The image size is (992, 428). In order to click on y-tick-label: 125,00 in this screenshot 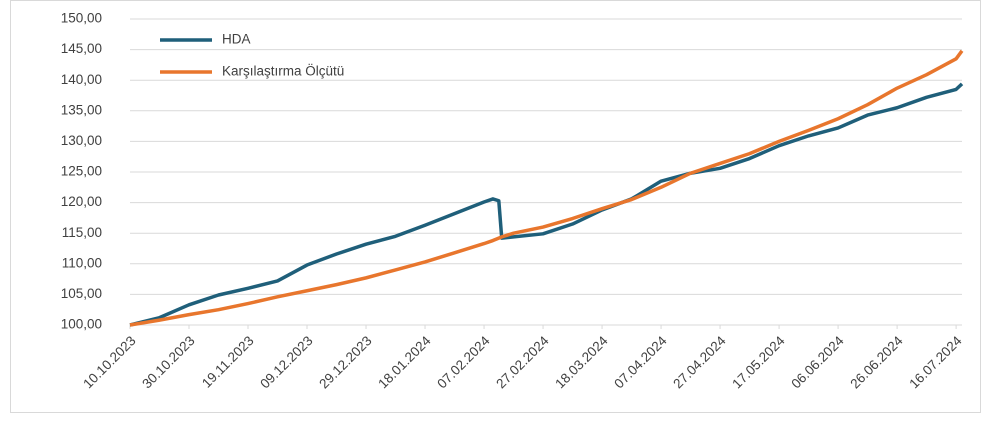, I will do `click(81, 171)`.